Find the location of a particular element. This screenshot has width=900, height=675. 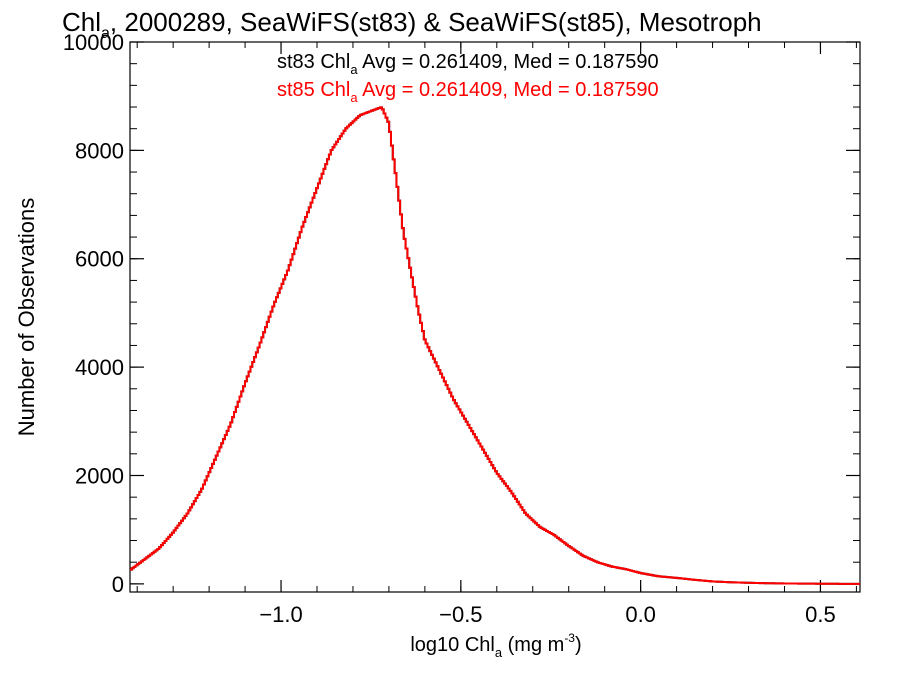

x-tick-label: −1.0 is located at coordinates (280, 614).